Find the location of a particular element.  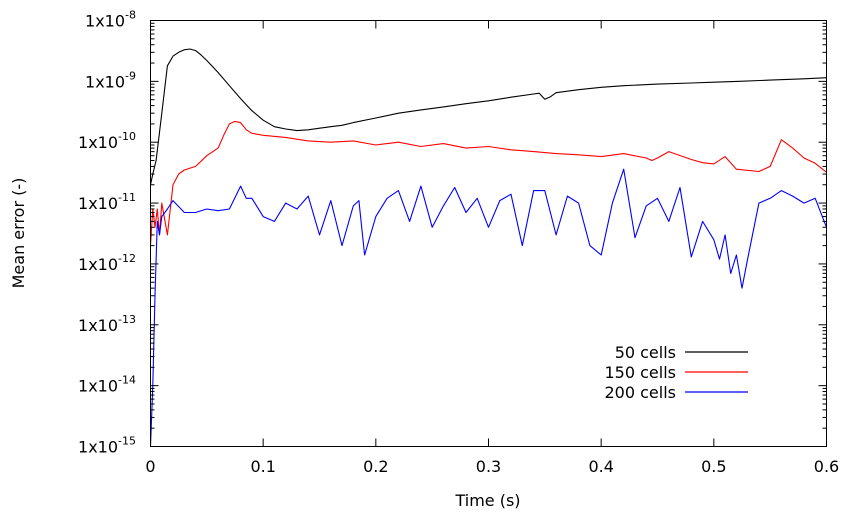

x-tick-label: 0.4 is located at coordinates (600, 466).